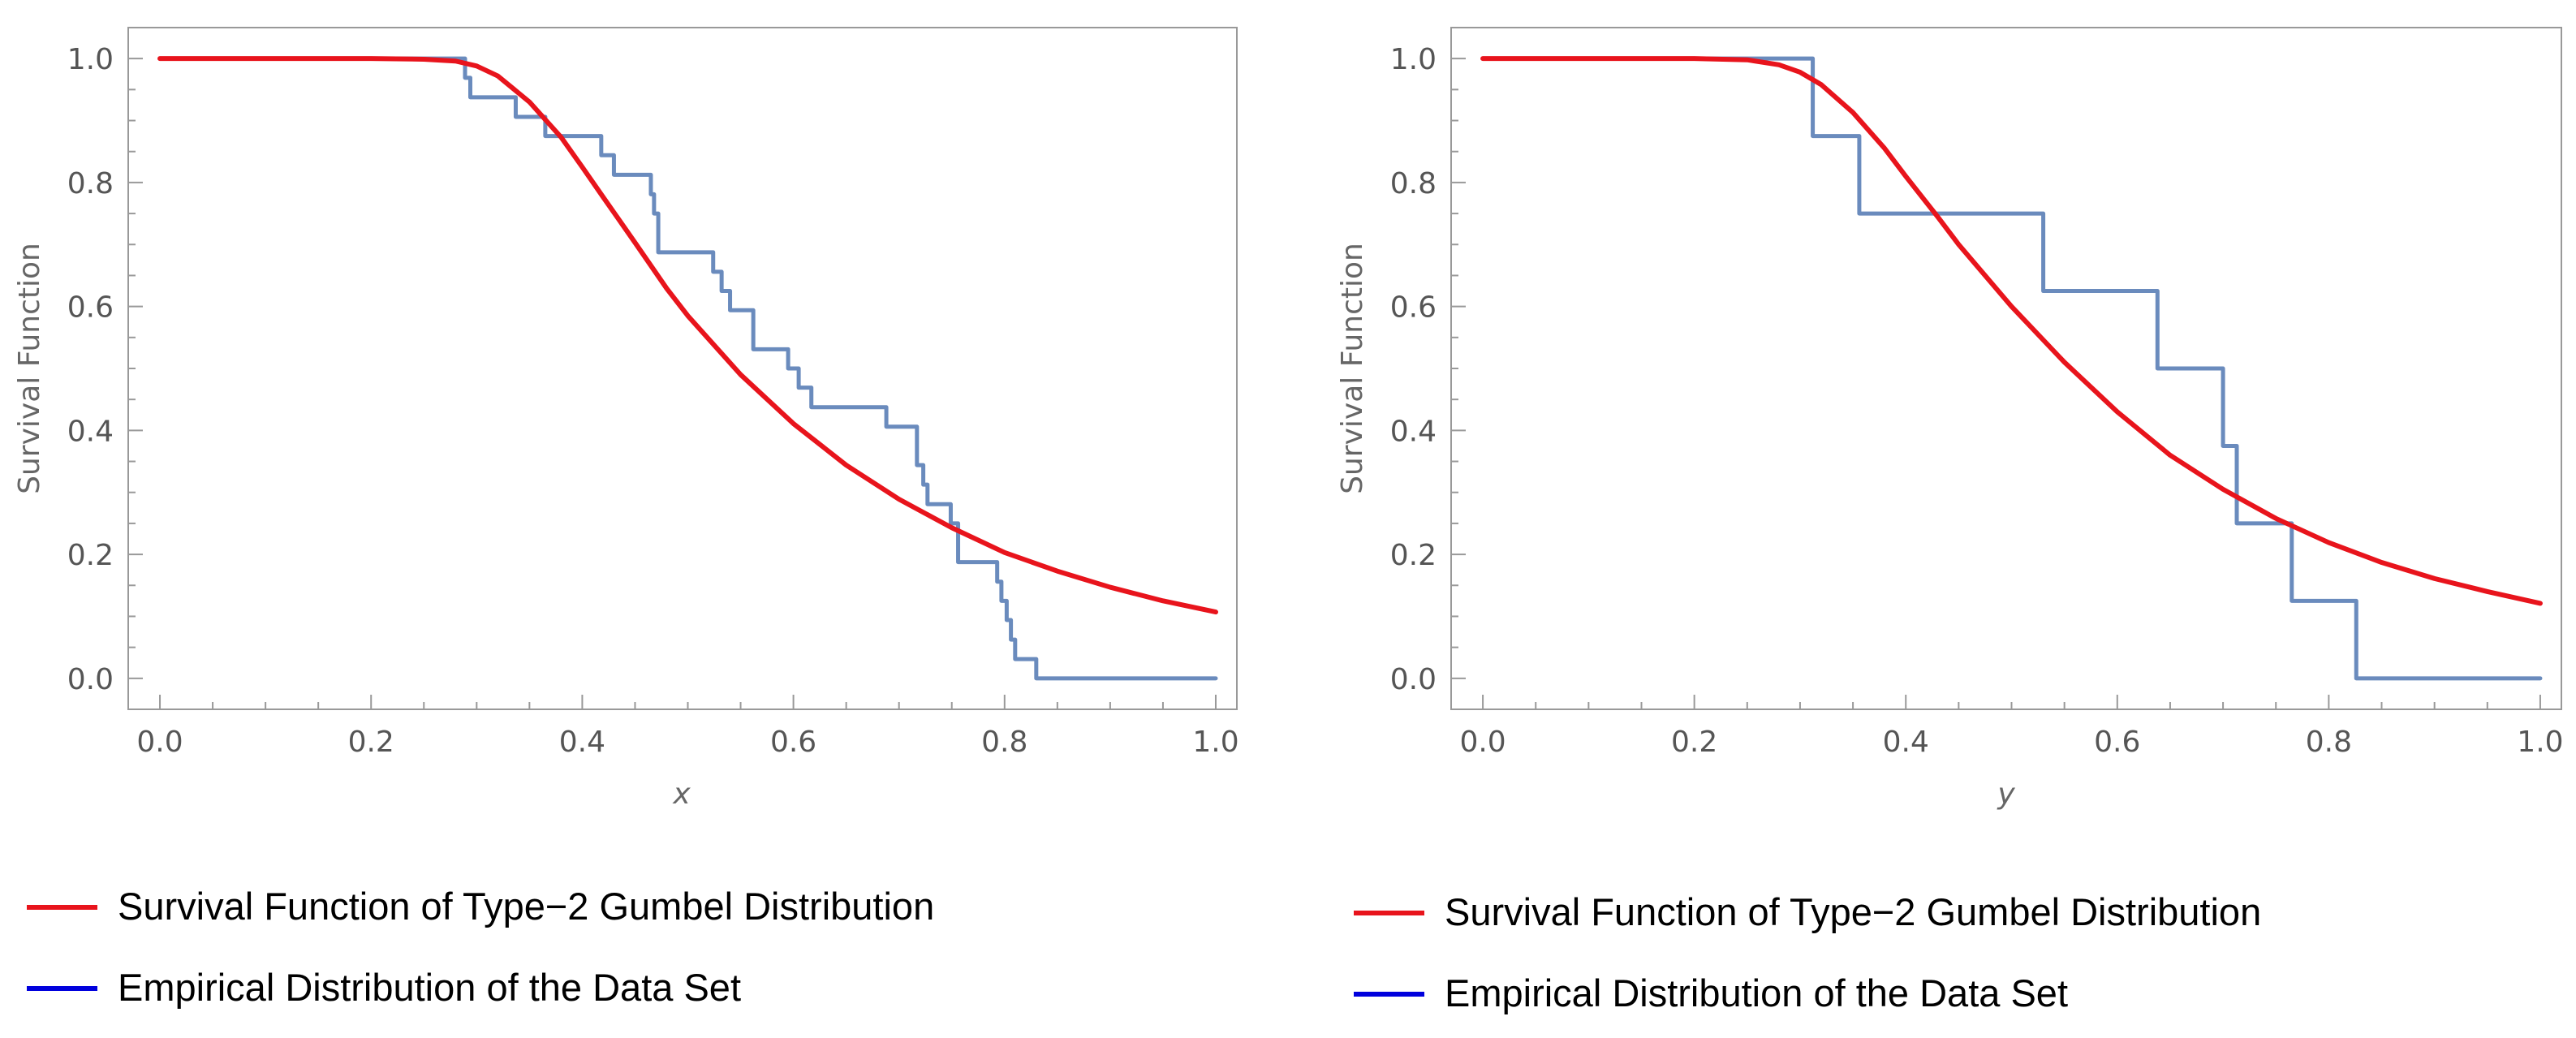 This screenshot has width=2576, height=1038. What do you see at coordinates (29, 368) in the screenshot?
I see `y-axis-label-left: Survival Function` at bounding box center [29, 368].